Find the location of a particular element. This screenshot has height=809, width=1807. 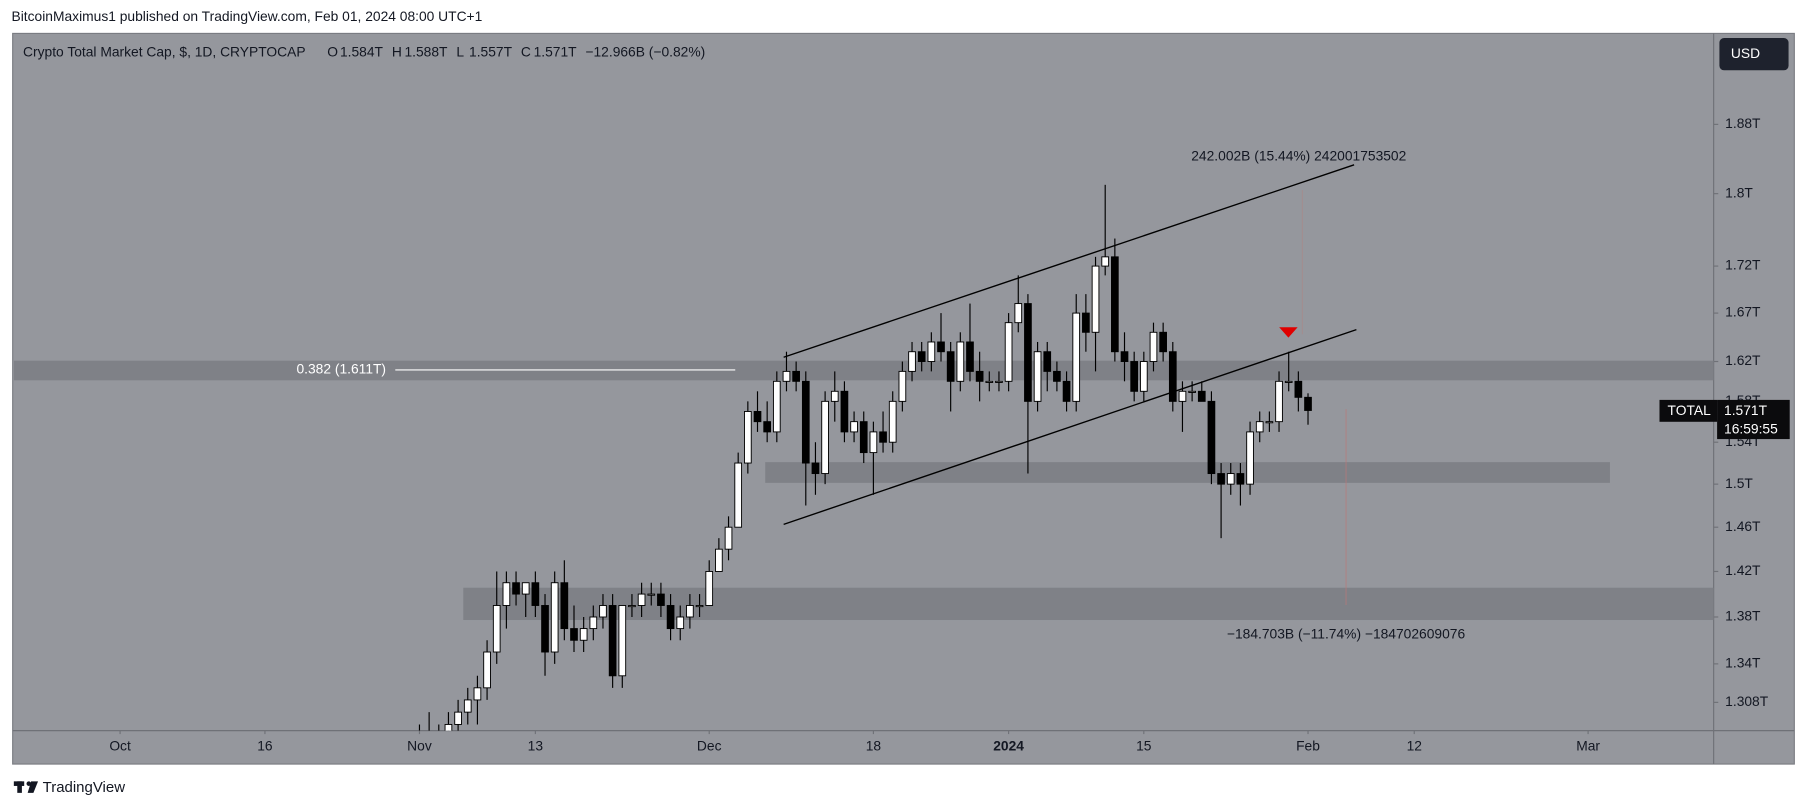

x-tick-label: 18 is located at coordinates (874, 745).